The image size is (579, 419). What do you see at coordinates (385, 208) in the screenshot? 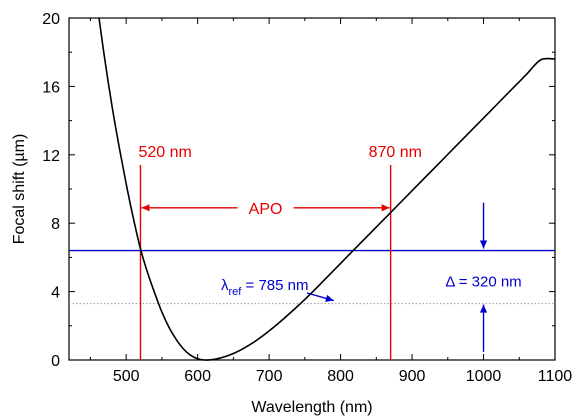
I see `apo-right-arrow-head` at bounding box center [385, 208].